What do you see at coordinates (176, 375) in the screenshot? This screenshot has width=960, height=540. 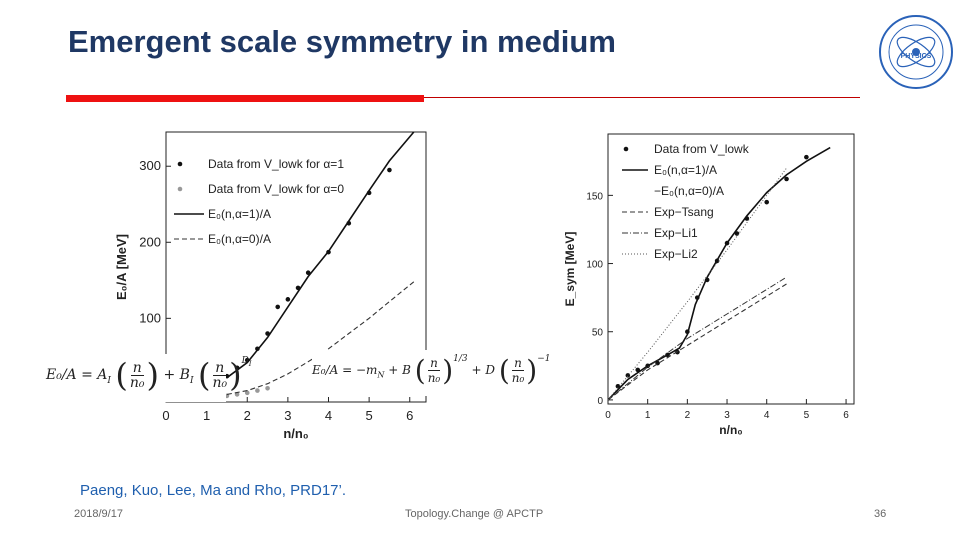 I see `formula-left-plus-b: + B` at bounding box center [176, 375].